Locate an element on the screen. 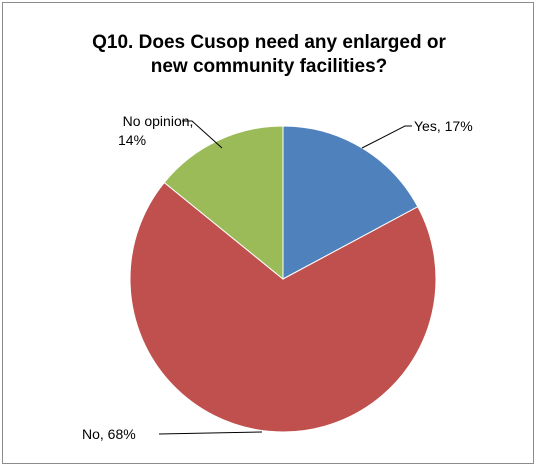 The width and height of the screenshot is (538, 468). leader-line-no is located at coordinates (210, 433).